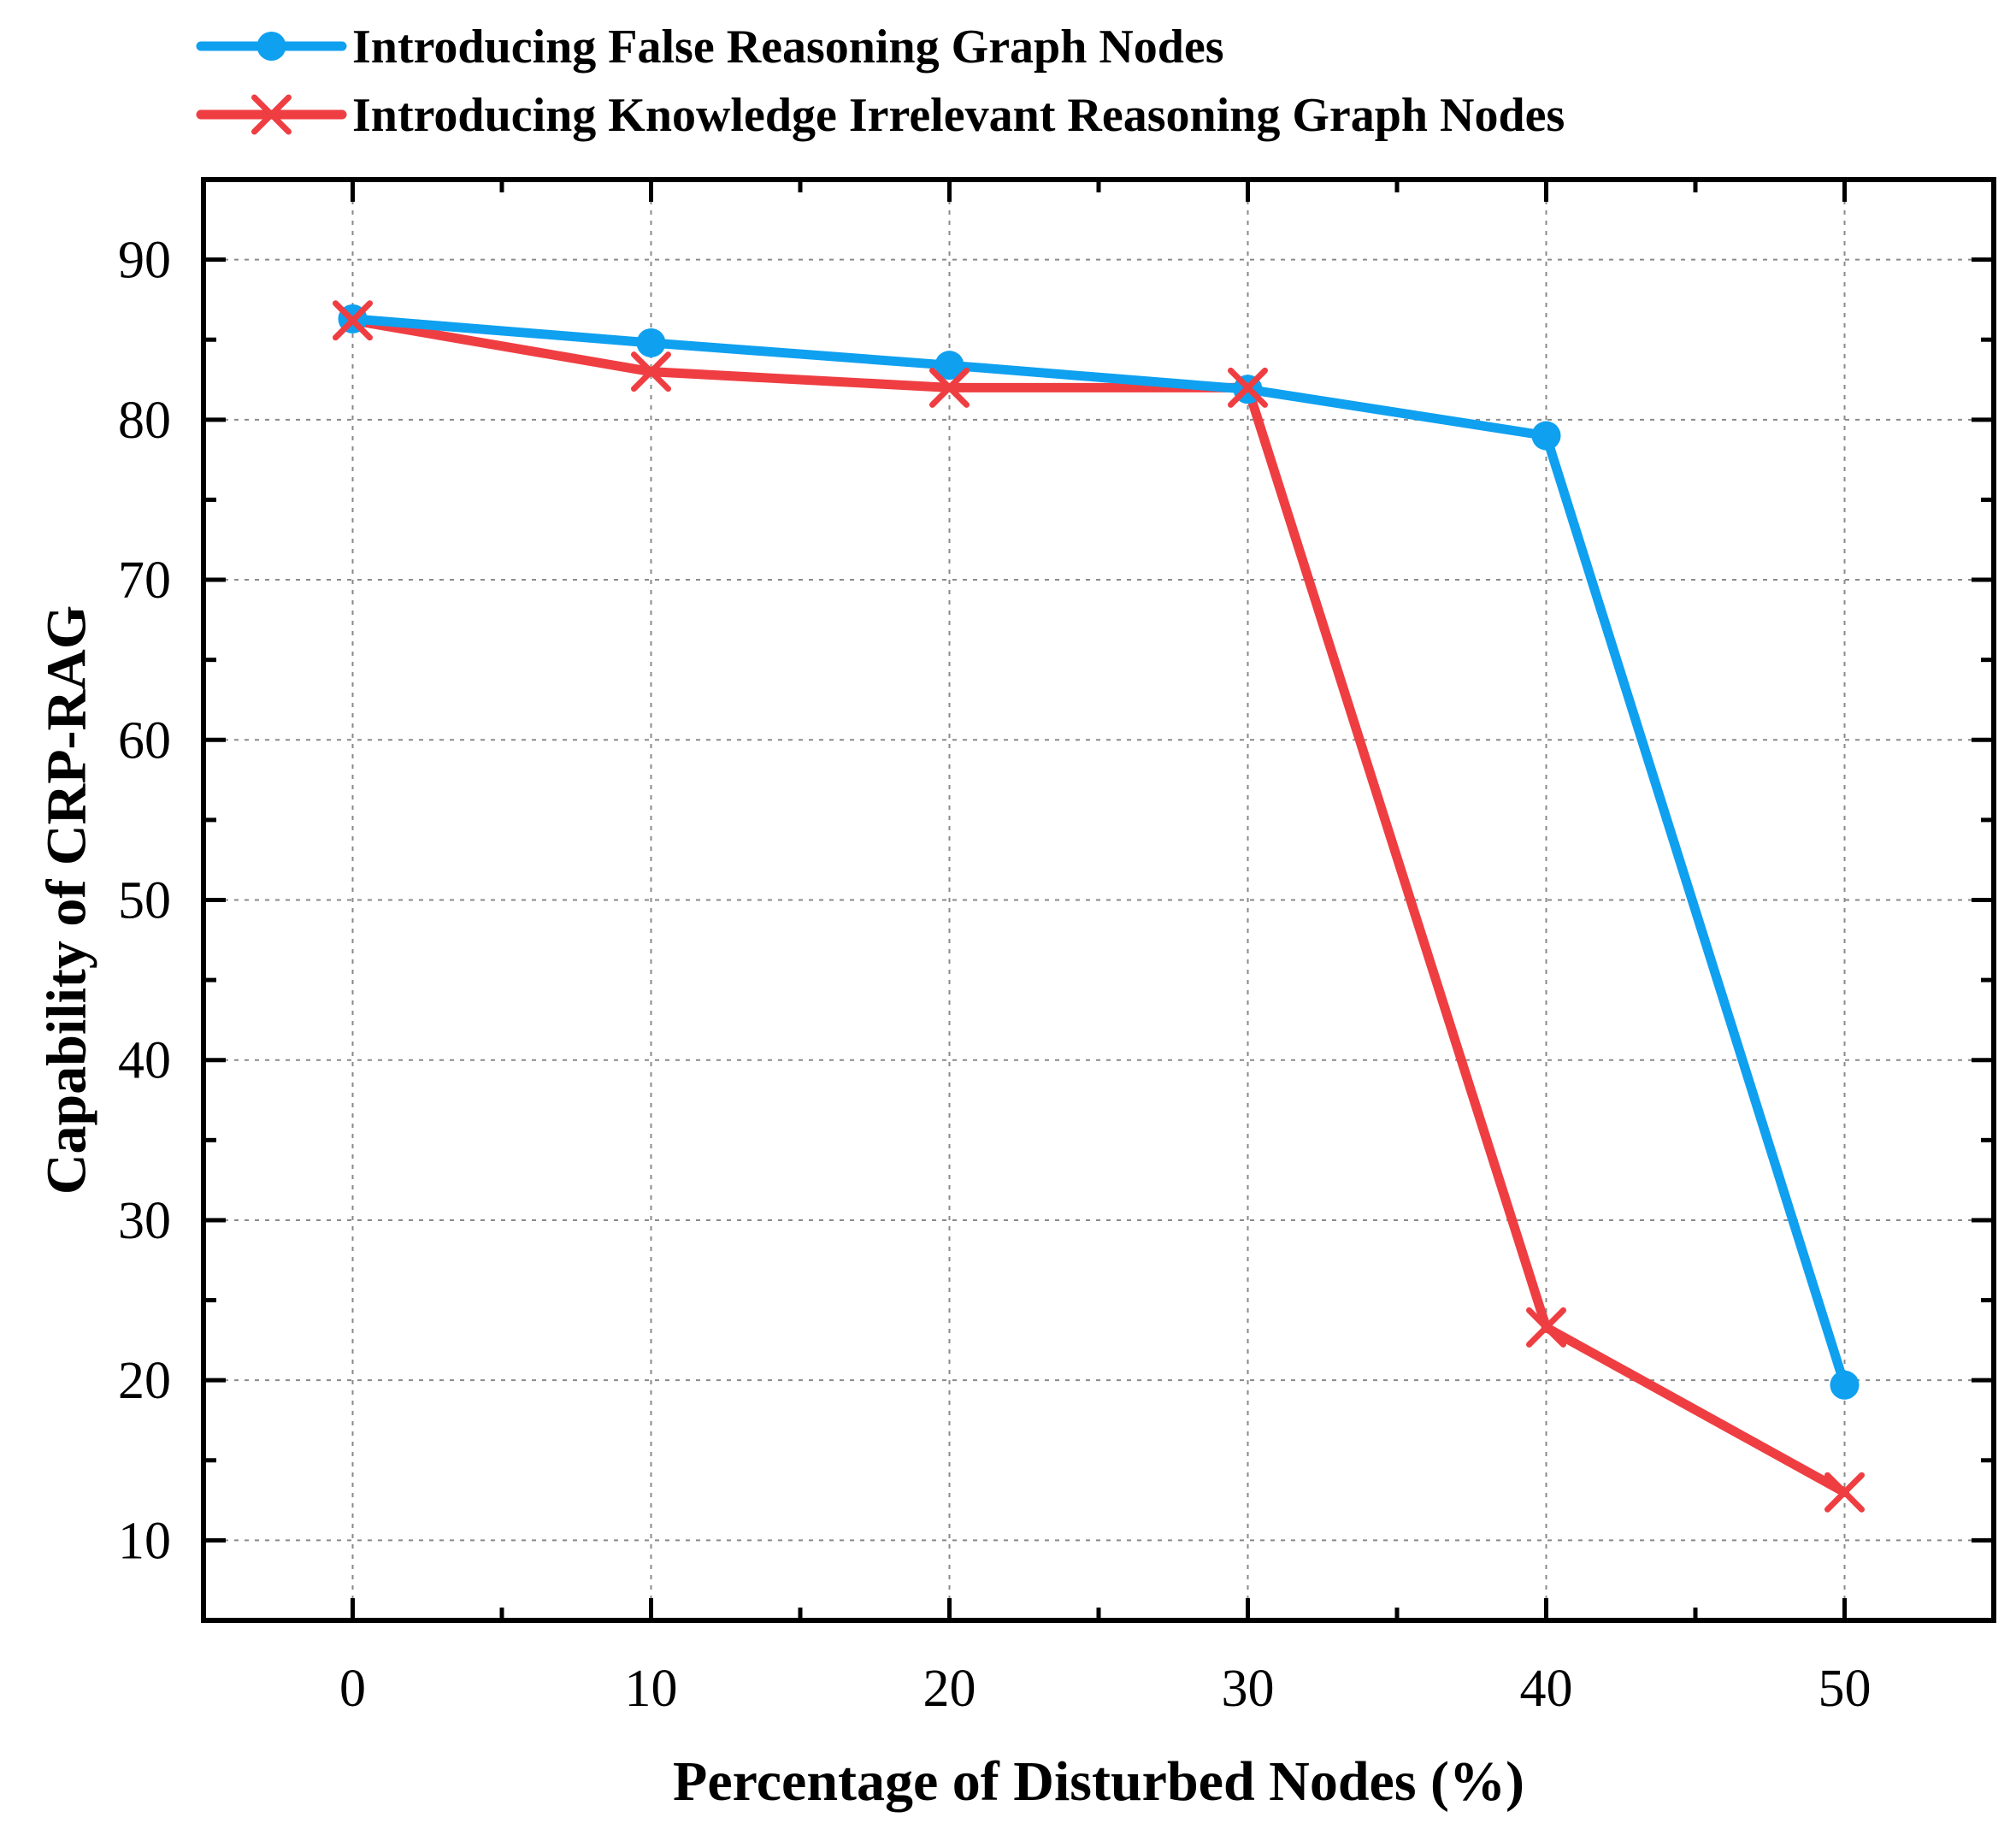  What do you see at coordinates (1098, 1781) in the screenshot?
I see `x-axis-title: Percentage of Disturbed Nodes (%)` at bounding box center [1098, 1781].